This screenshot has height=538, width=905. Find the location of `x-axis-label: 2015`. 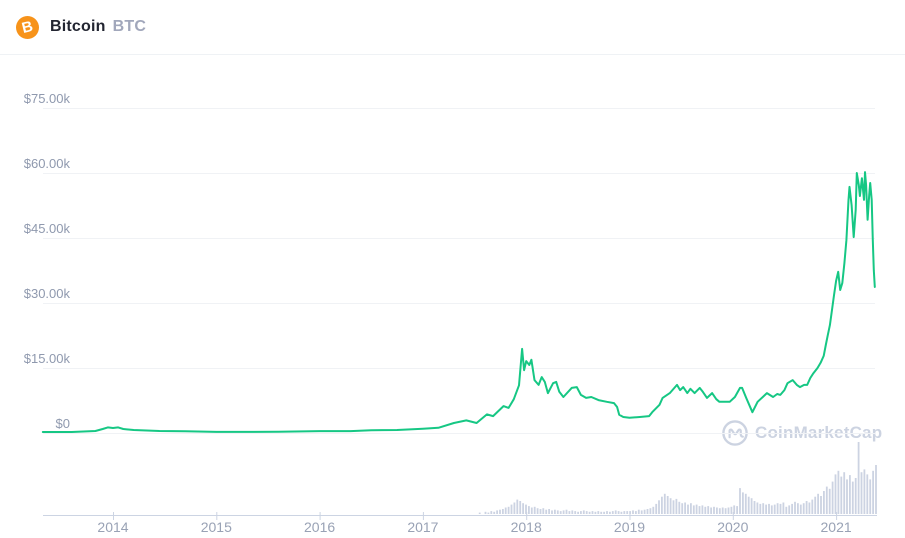

x-axis-label: 2015 is located at coordinates (216, 527).